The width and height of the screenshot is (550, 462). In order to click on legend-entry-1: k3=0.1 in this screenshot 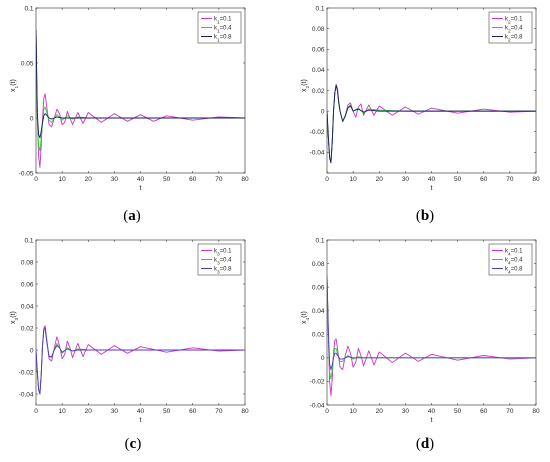, I will do `click(223, 253)`.